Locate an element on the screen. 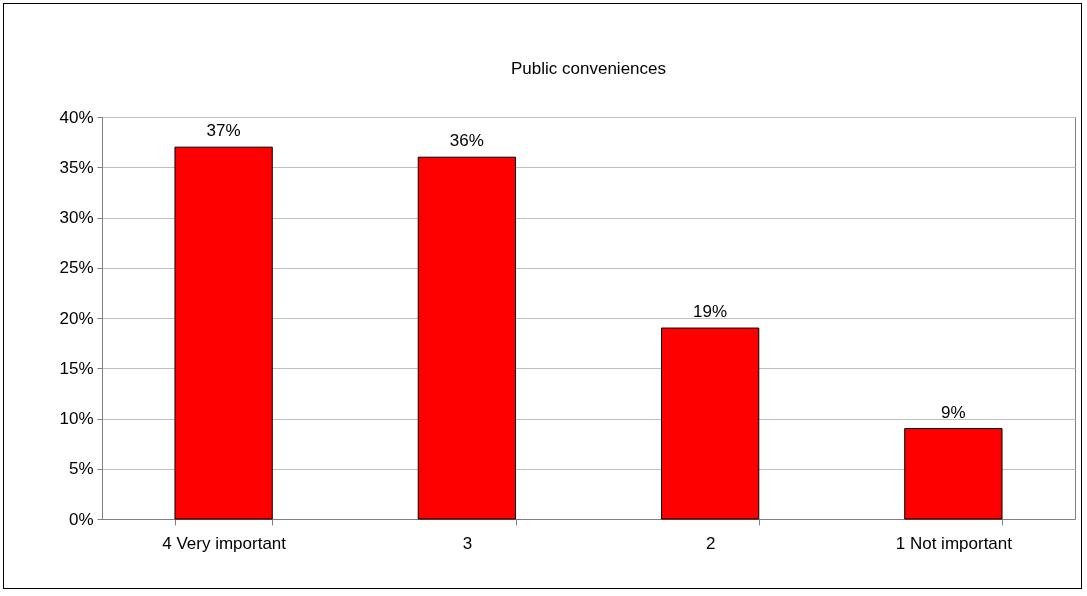 The height and width of the screenshot is (596, 1087). y-tick-label: 40% is located at coordinates (76, 117).